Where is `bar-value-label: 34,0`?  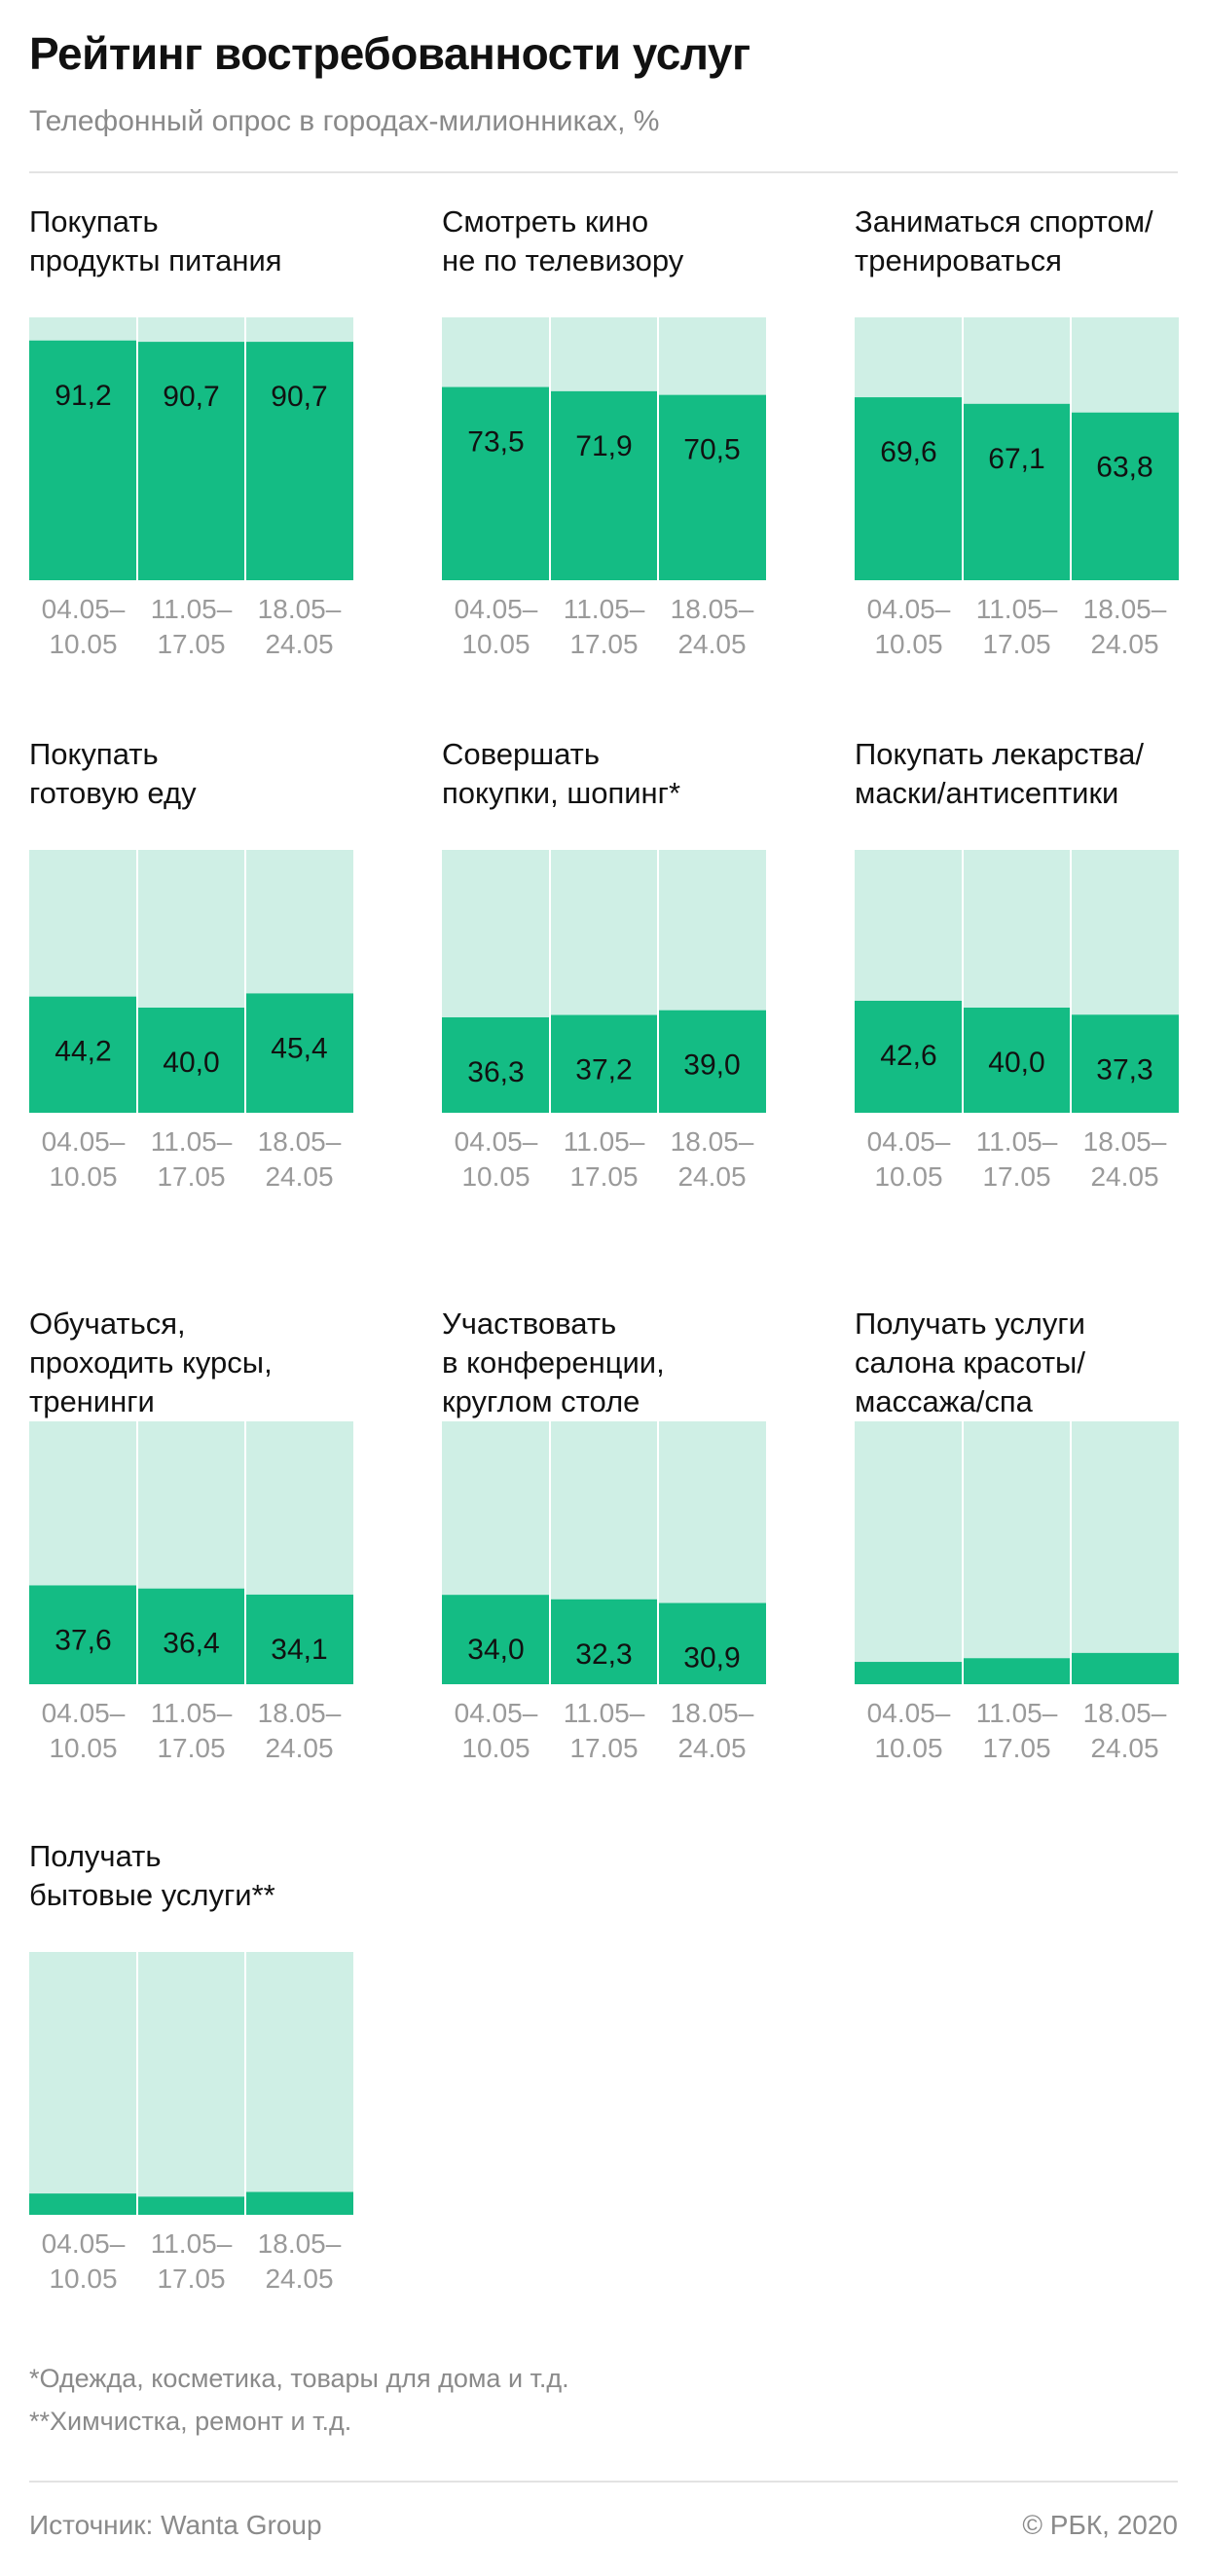
bar-value-label: 34,0 is located at coordinates (496, 1650).